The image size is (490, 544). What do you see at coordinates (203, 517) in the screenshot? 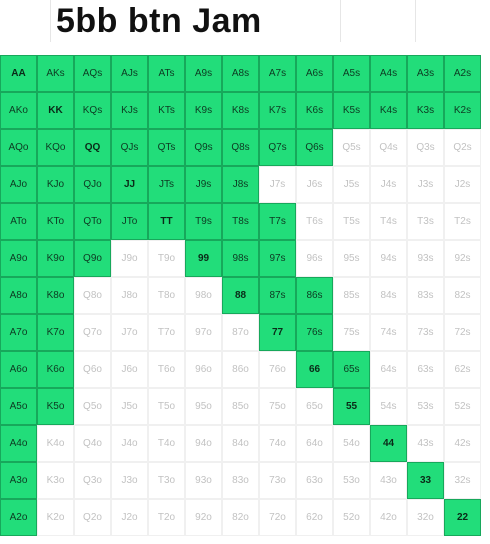
I see `range-cell-fold: 92o` at bounding box center [203, 517].